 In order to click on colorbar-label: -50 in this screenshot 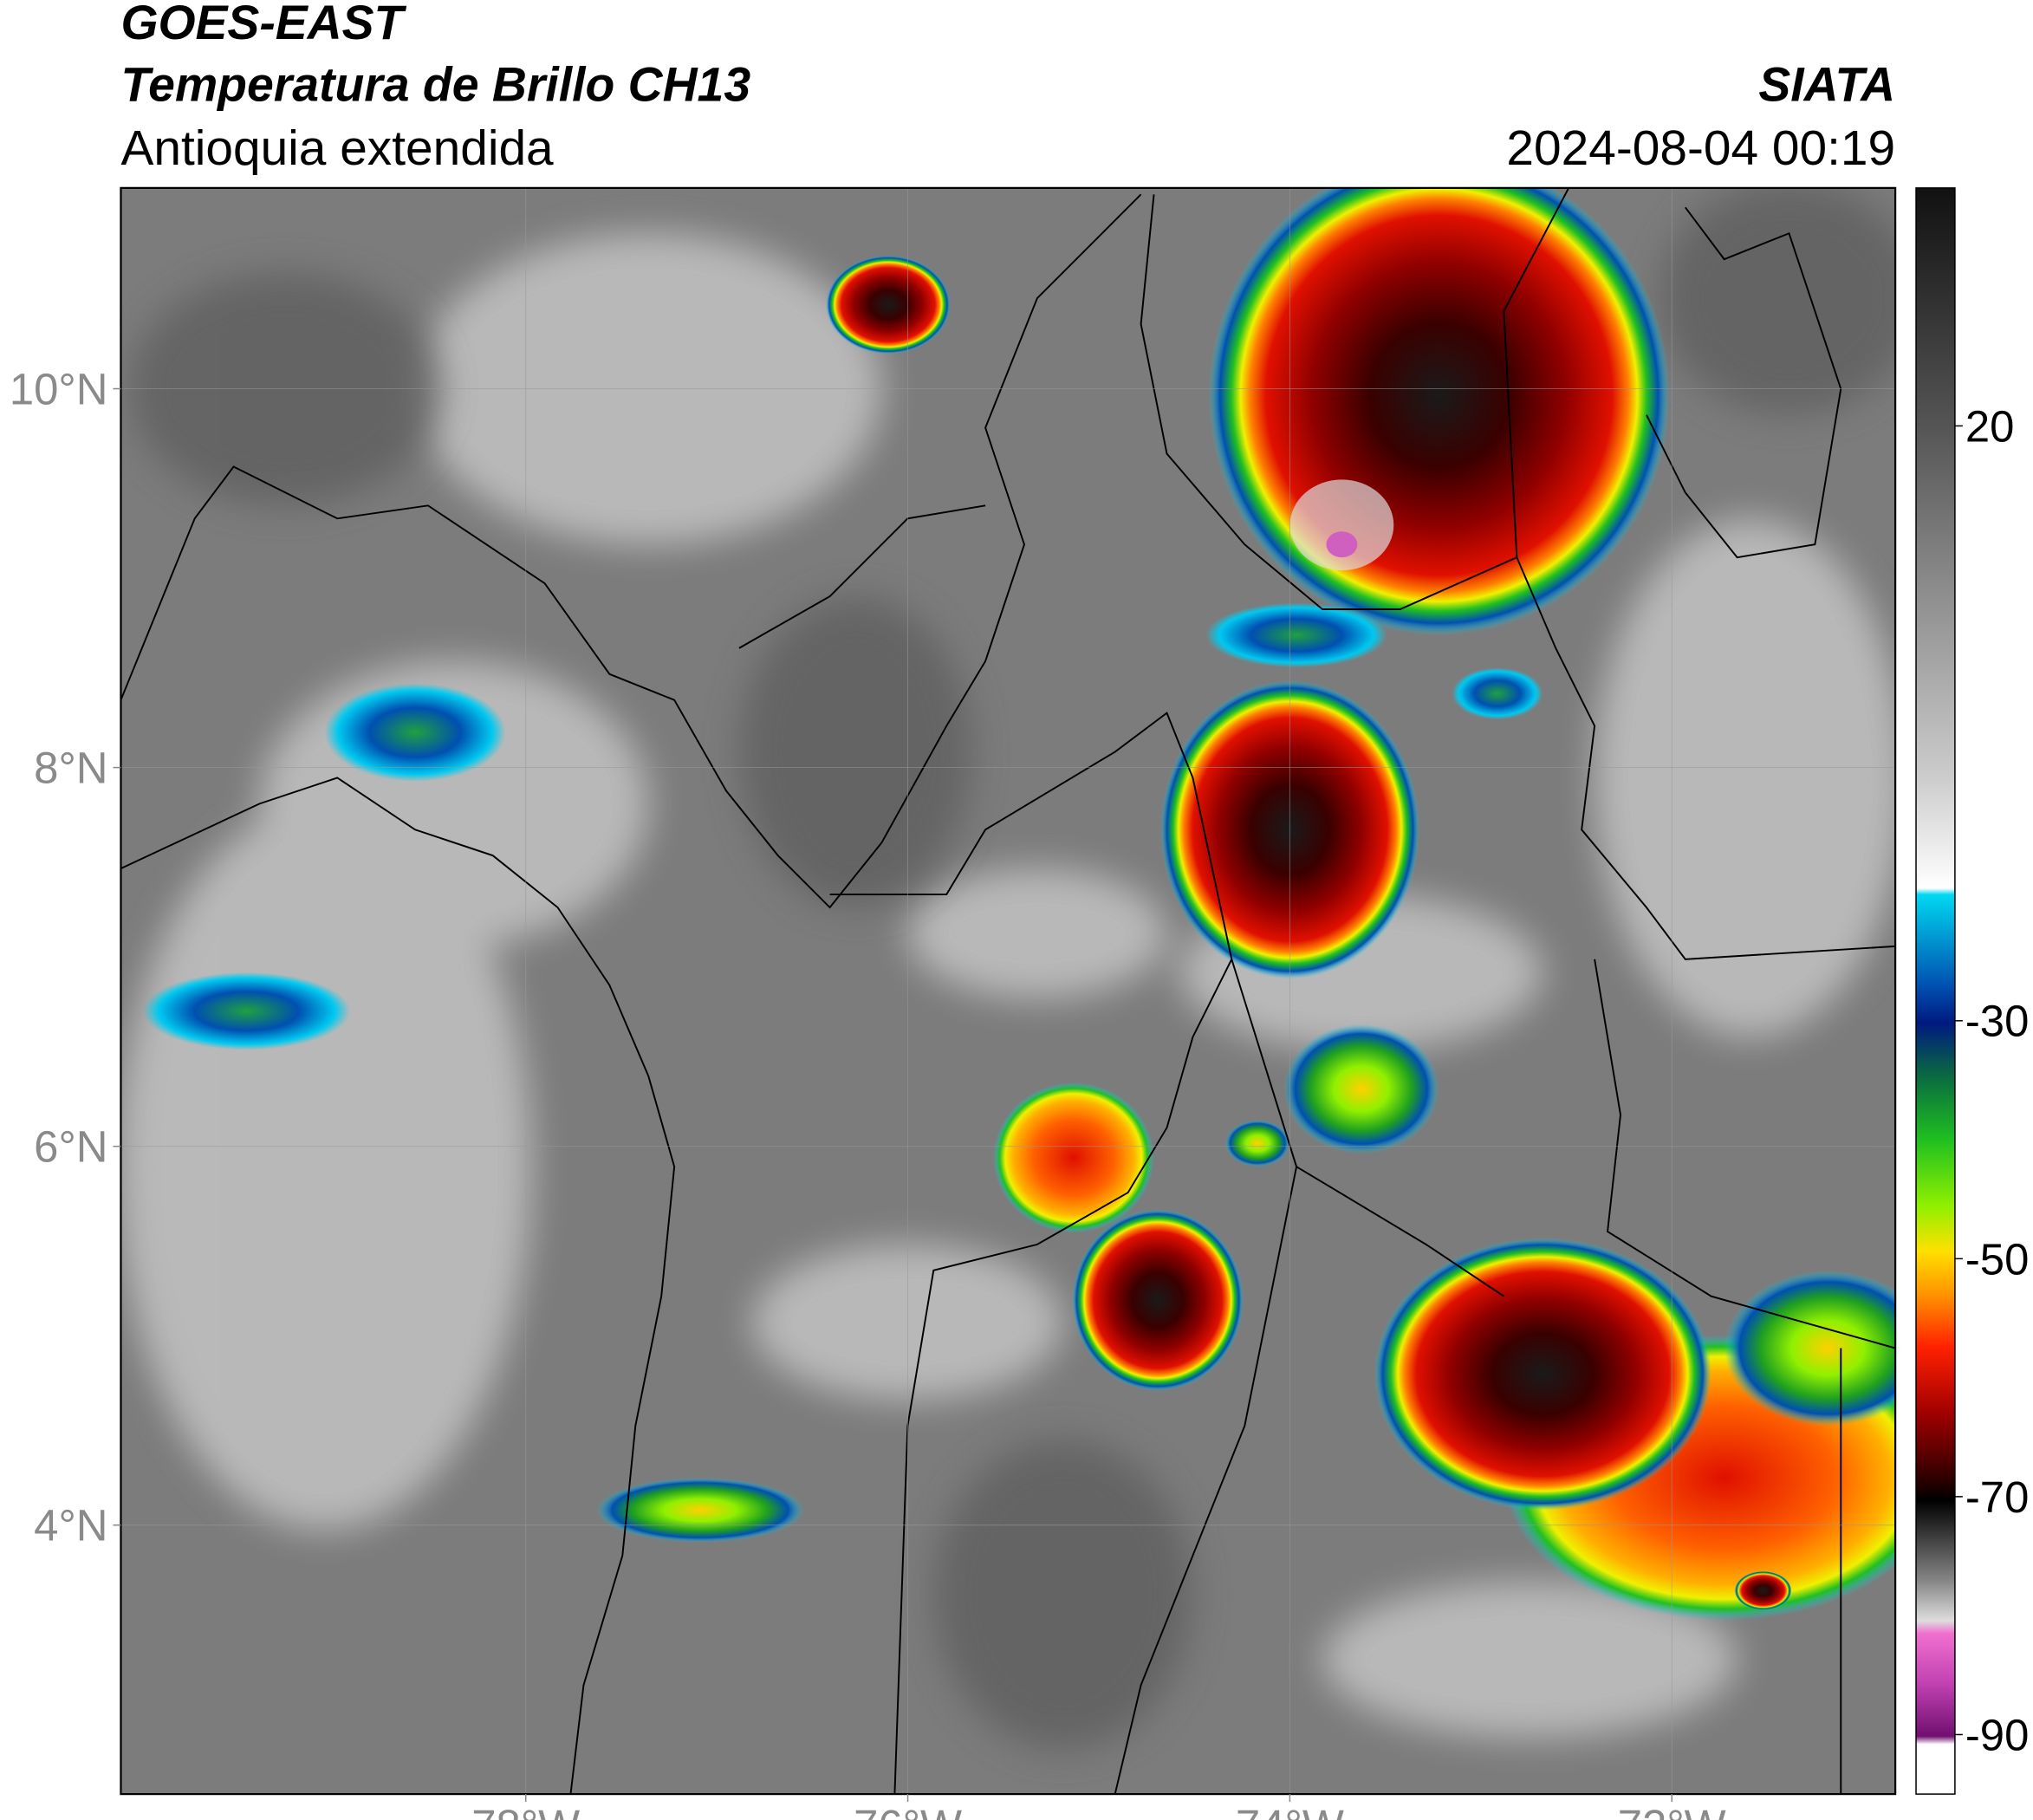, I will do `click(1997, 1259)`.